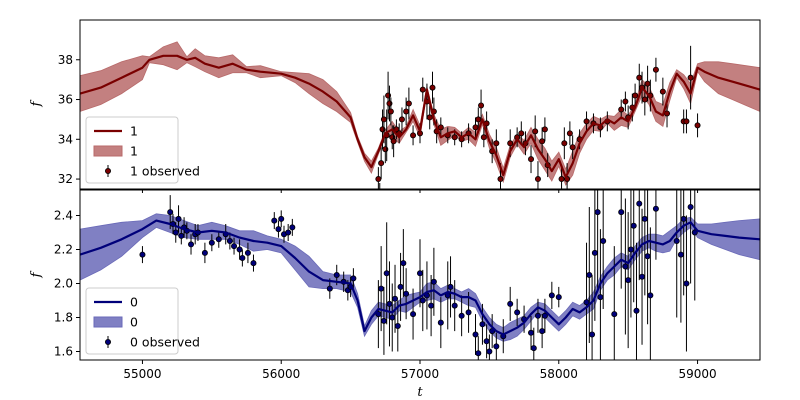 Image resolution: width=800 pixels, height=400 pixels. I want to click on top-legend: 1 1 1 observed, so click(142, 150).